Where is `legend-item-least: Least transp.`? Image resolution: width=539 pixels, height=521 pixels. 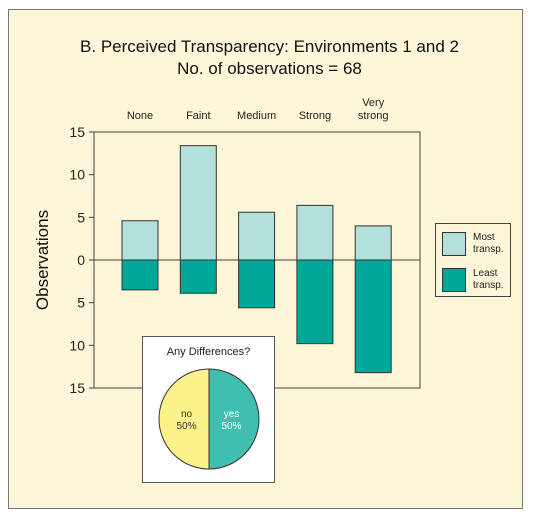
legend-item-least: Least transp. is located at coordinates (476, 282).